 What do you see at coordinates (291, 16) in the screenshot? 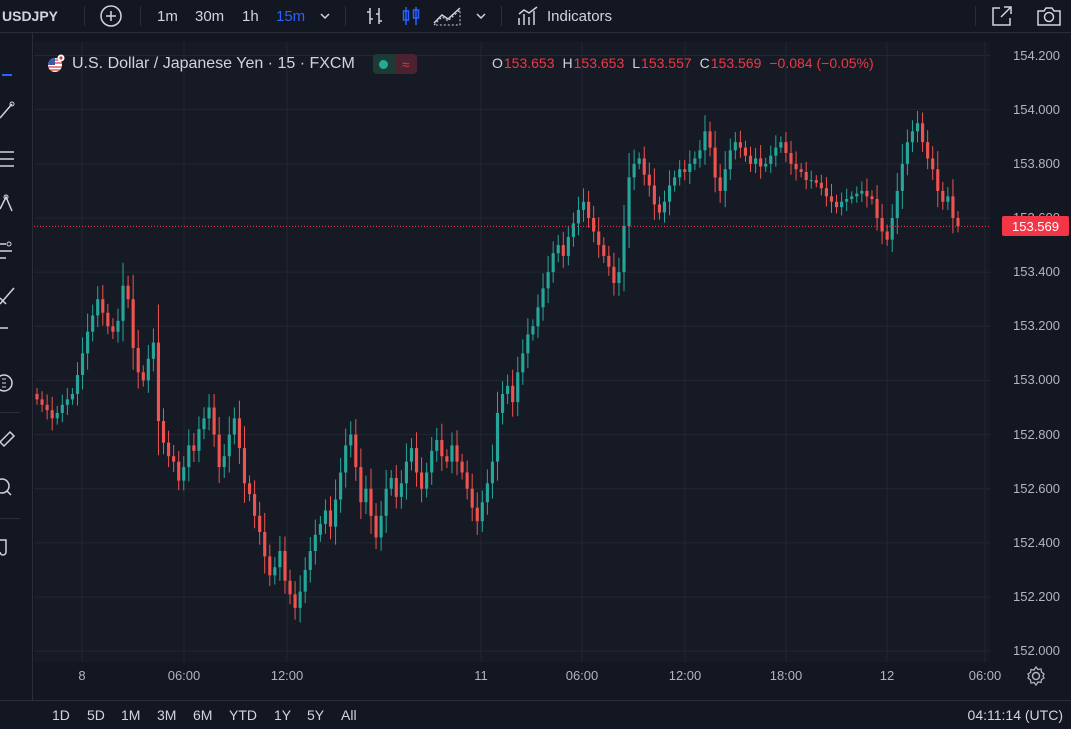
I see `interval-15m: 15m` at bounding box center [291, 16].